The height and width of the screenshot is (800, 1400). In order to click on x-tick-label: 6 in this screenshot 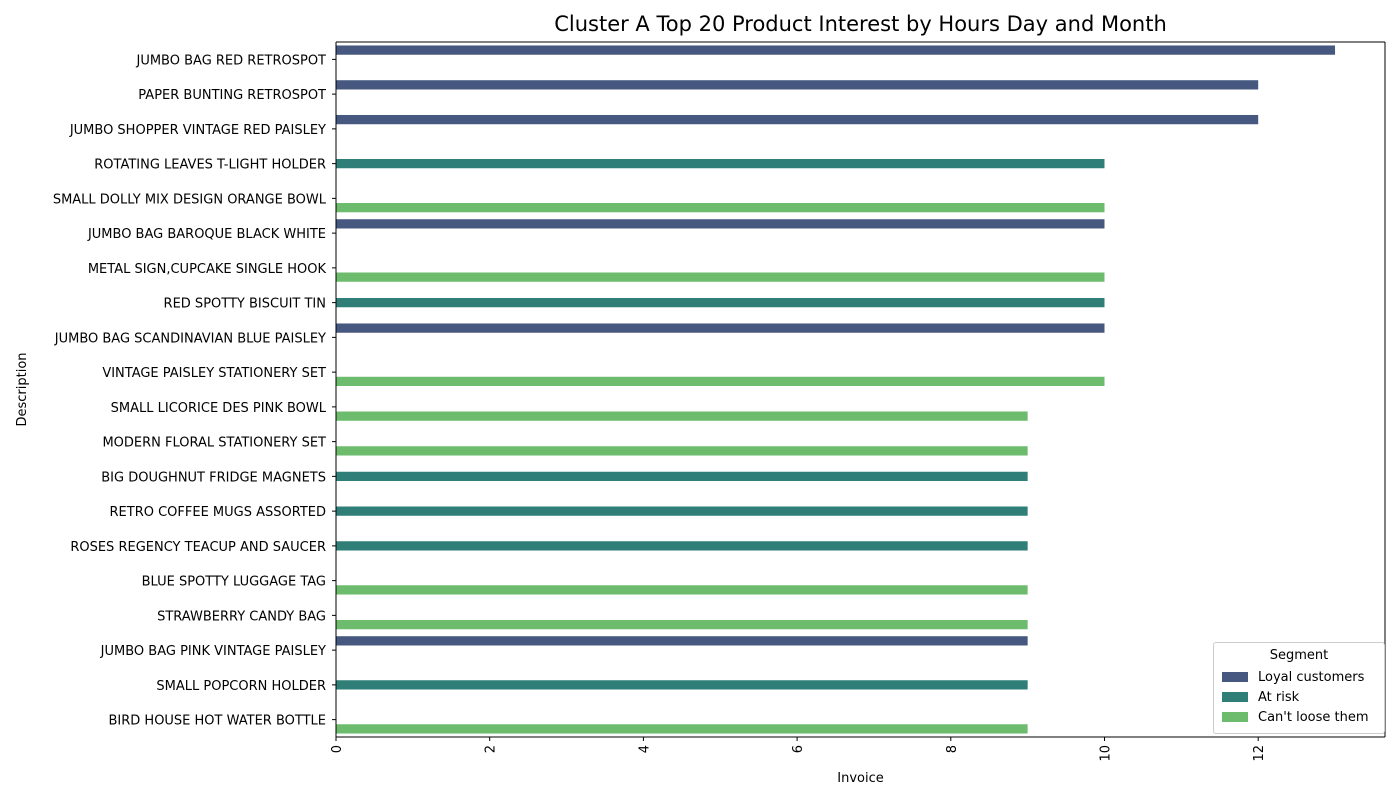, I will do `click(798, 749)`.